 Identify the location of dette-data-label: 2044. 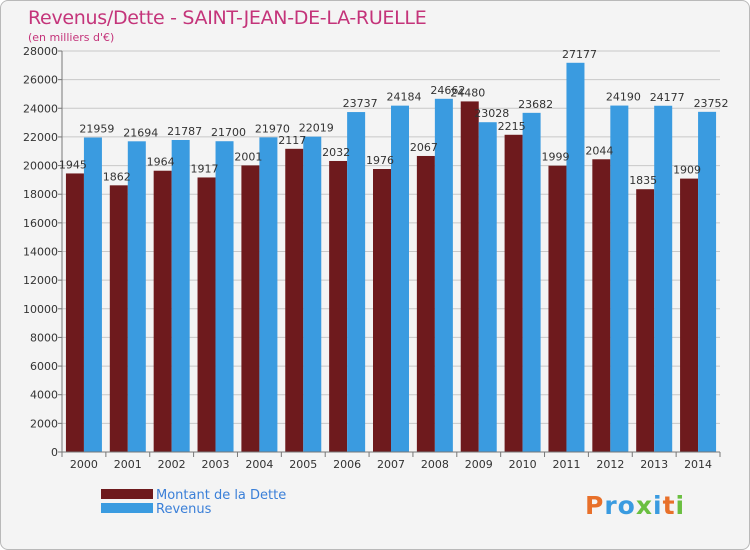
(599, 150).